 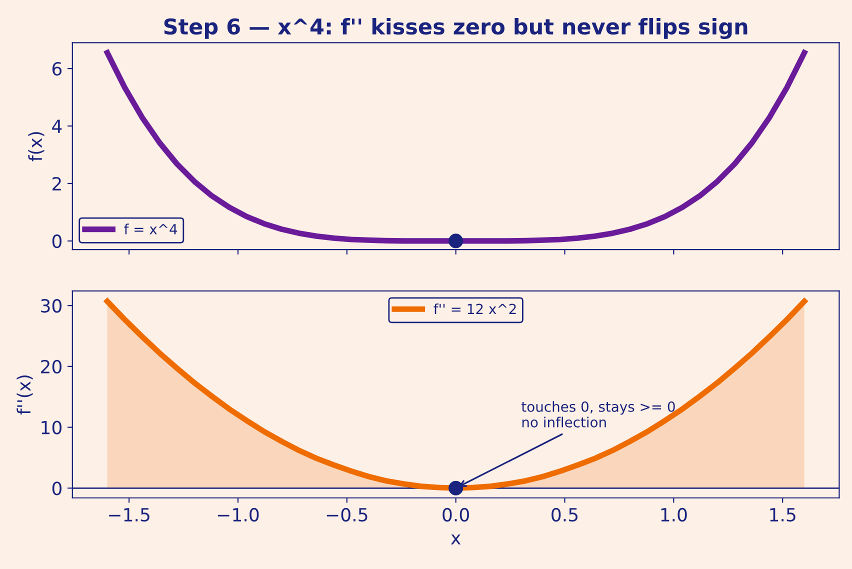 I want to click on annotation: touches 0, stays >= 0 no inflection, so click(x=598, y=414).